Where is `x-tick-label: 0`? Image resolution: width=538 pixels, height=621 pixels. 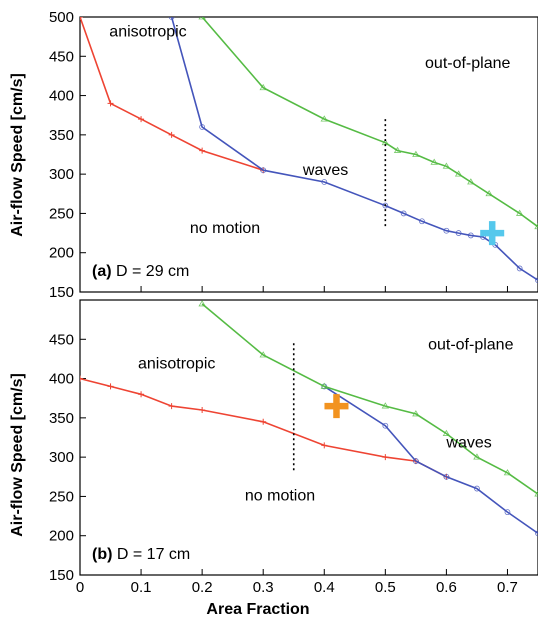
x-tick-label: 0 is located at coordinates (80, 587).